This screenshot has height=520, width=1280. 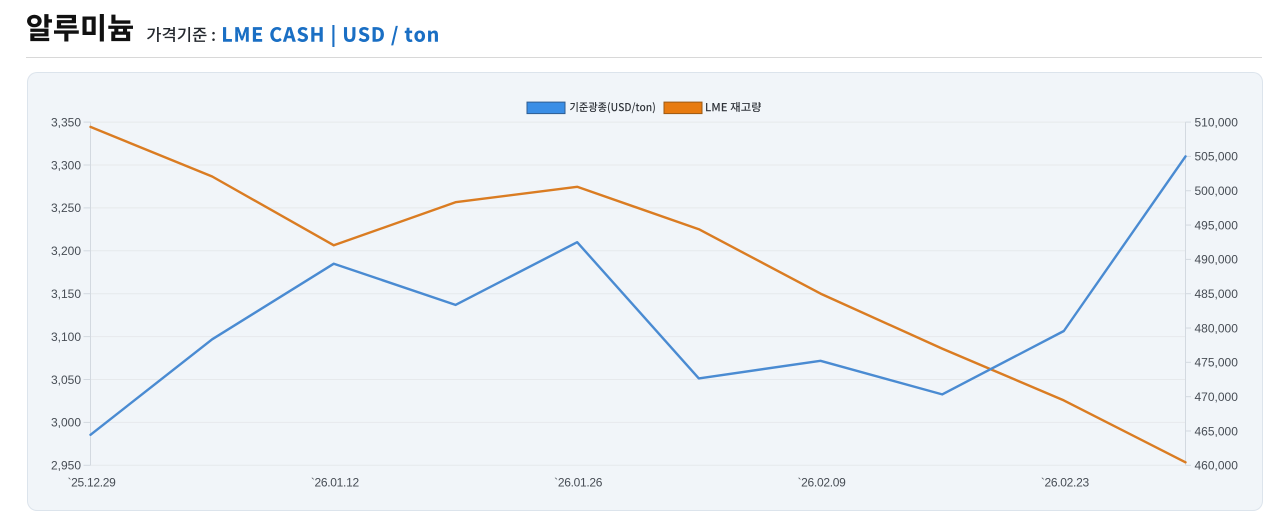 What do you see at coordinates (1217, 397) in the screenshot?
I see `svg-text: 470,000` at bounding box center [1217, 397].